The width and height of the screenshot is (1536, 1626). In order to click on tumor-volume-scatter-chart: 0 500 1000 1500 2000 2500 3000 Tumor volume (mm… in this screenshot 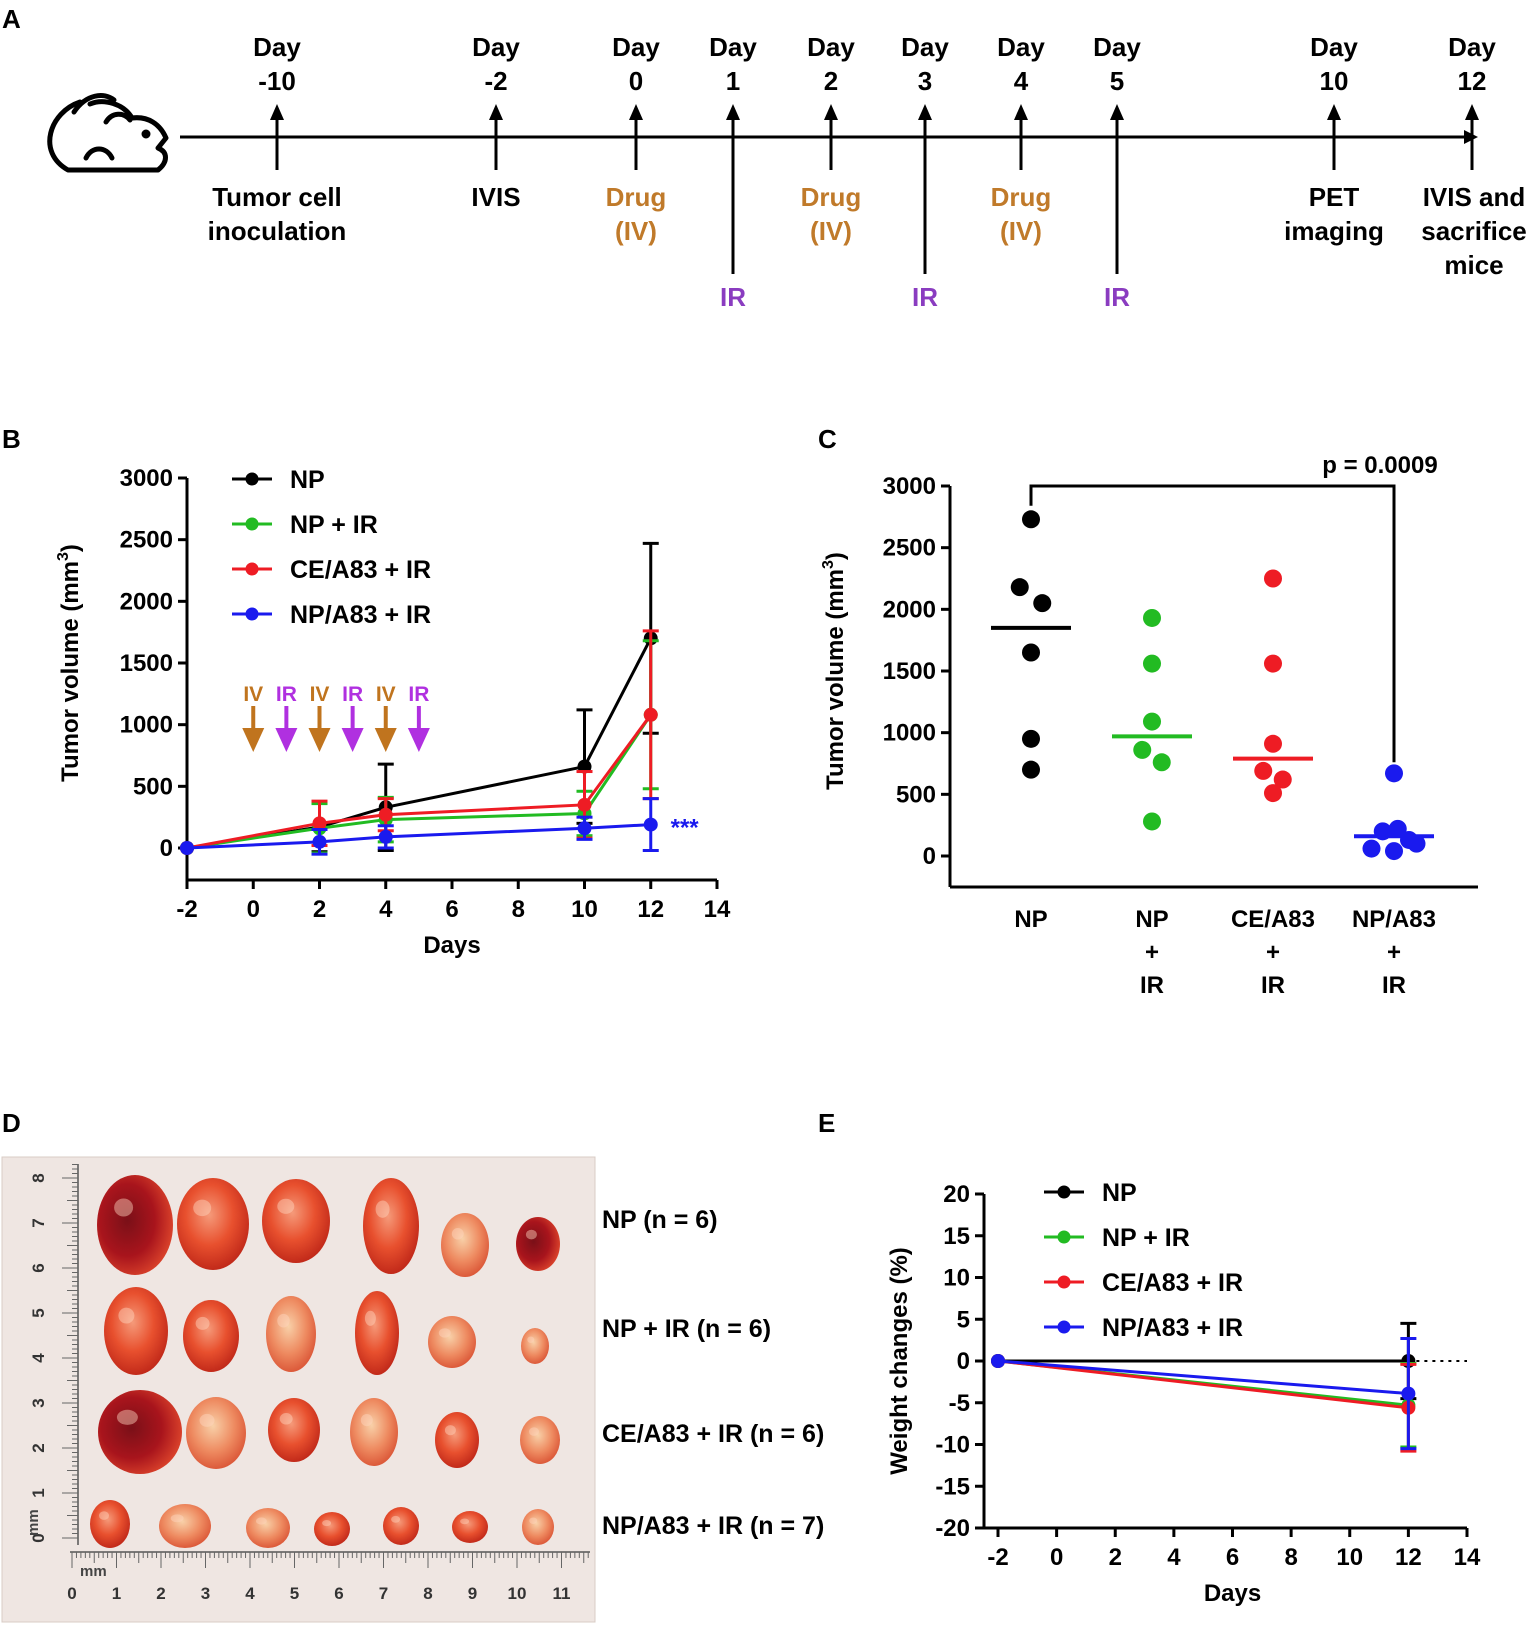, I will do `click(1149, 725)`.